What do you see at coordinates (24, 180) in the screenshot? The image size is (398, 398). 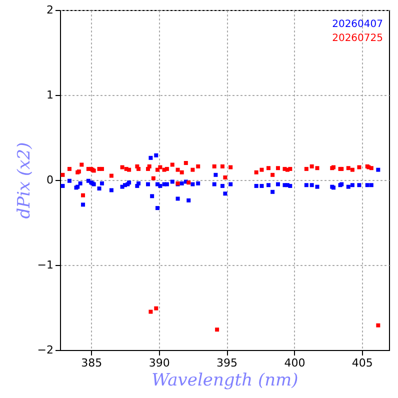 I see `y-axis-title: dPix (x2)` at bounding box center [24, 180].